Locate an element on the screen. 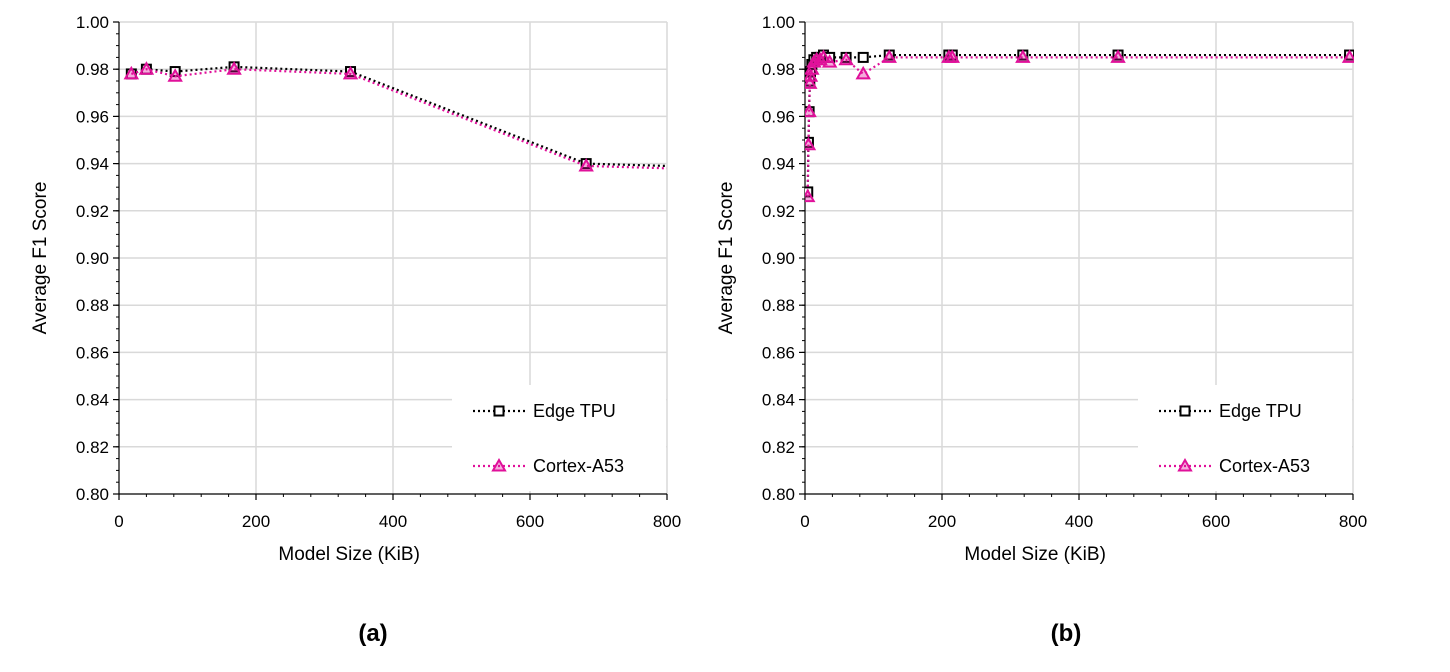  panel-label: (a) is located at coordinates (372, 633).